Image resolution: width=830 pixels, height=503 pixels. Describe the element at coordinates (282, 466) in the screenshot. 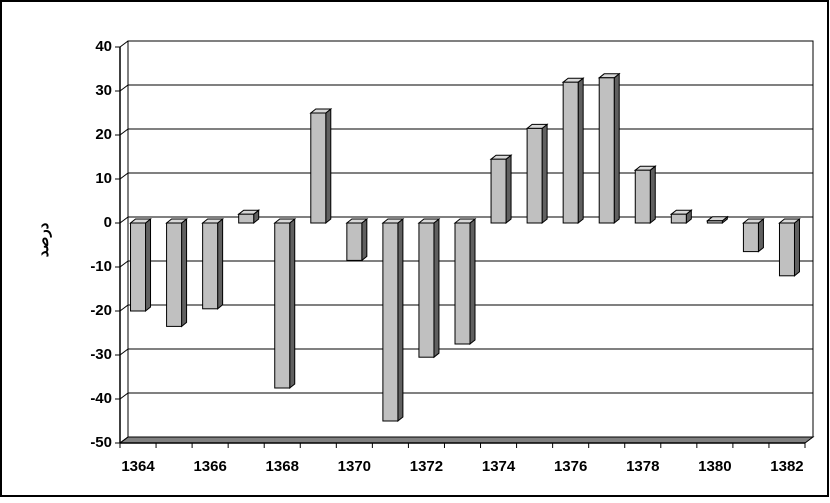

I see `x-tick-label: 1368` at that location.